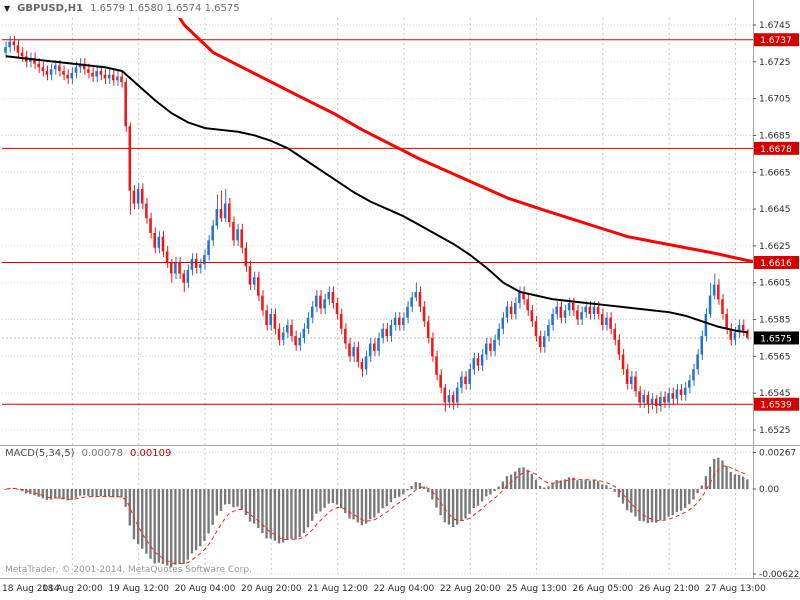 The width and height of the screenshot is (800, 600). Describe the element at coordinates (470, 589) in the screenshot. I see `svg-text: 22 Aug 20:00` at that location.